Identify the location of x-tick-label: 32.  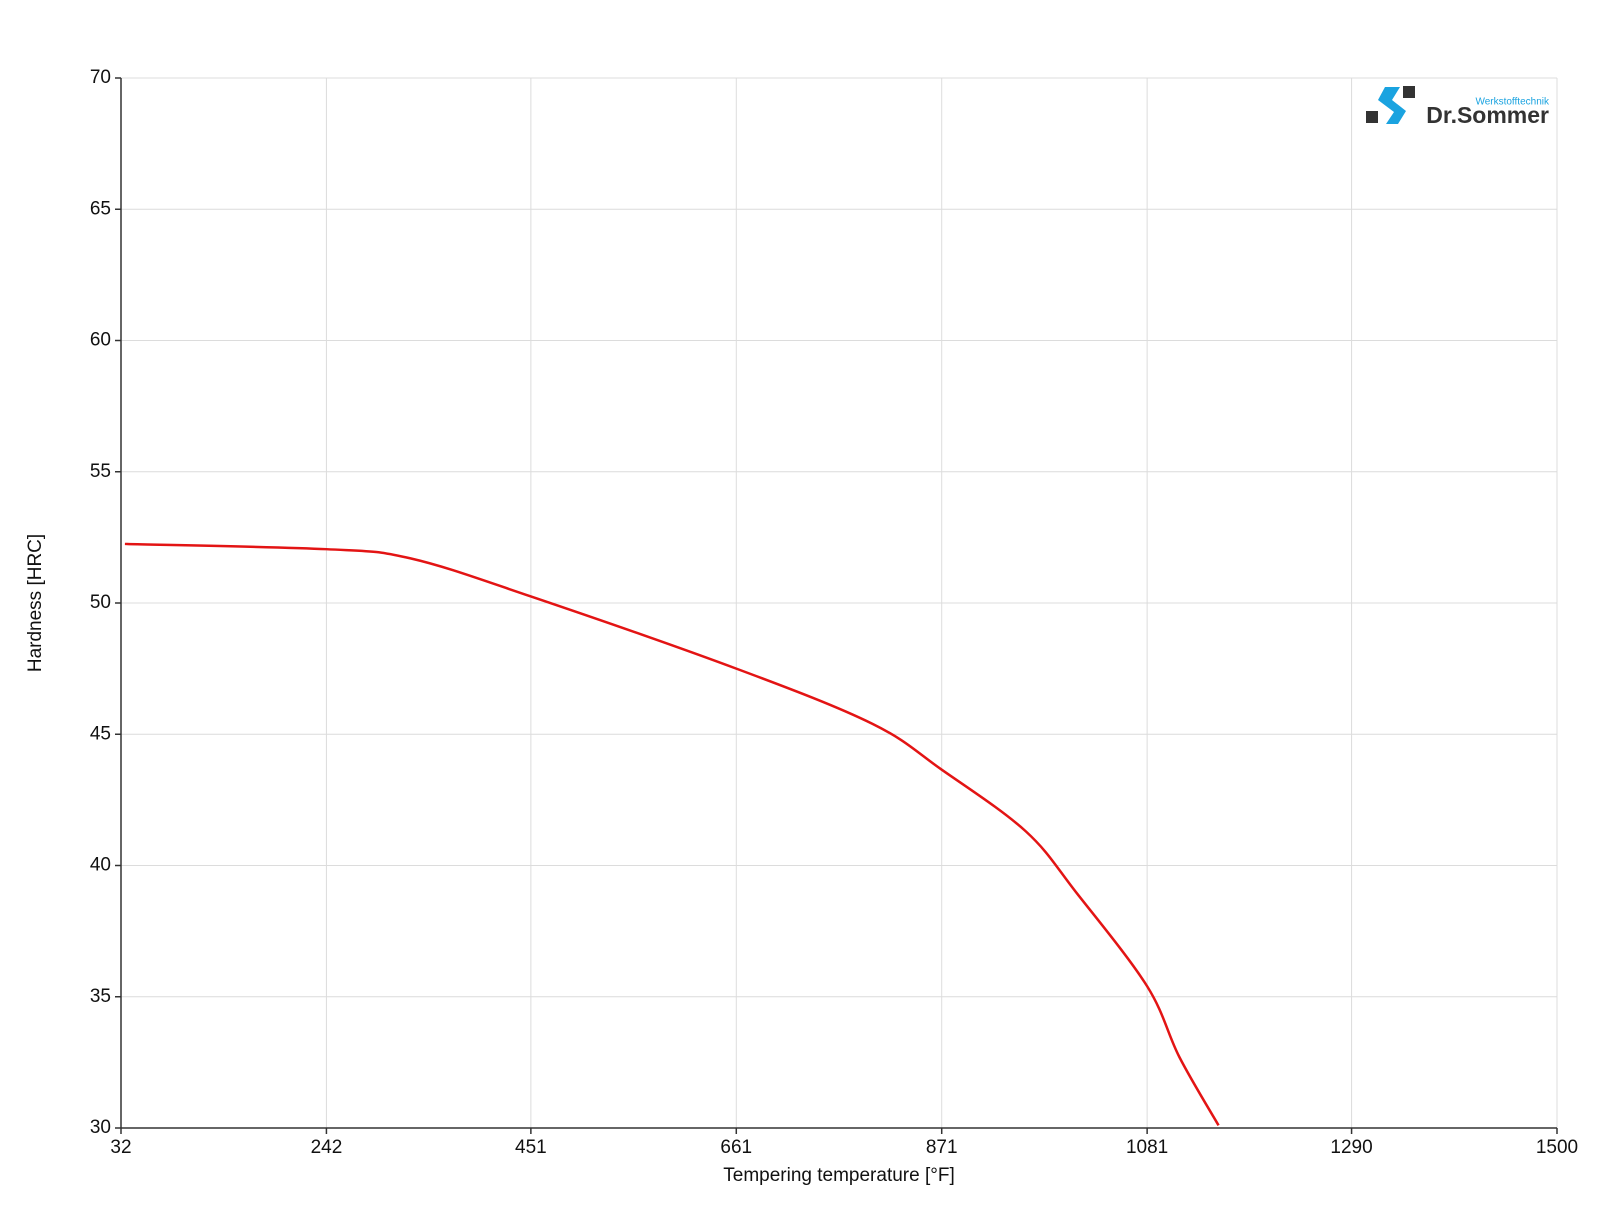
(120, 1147).